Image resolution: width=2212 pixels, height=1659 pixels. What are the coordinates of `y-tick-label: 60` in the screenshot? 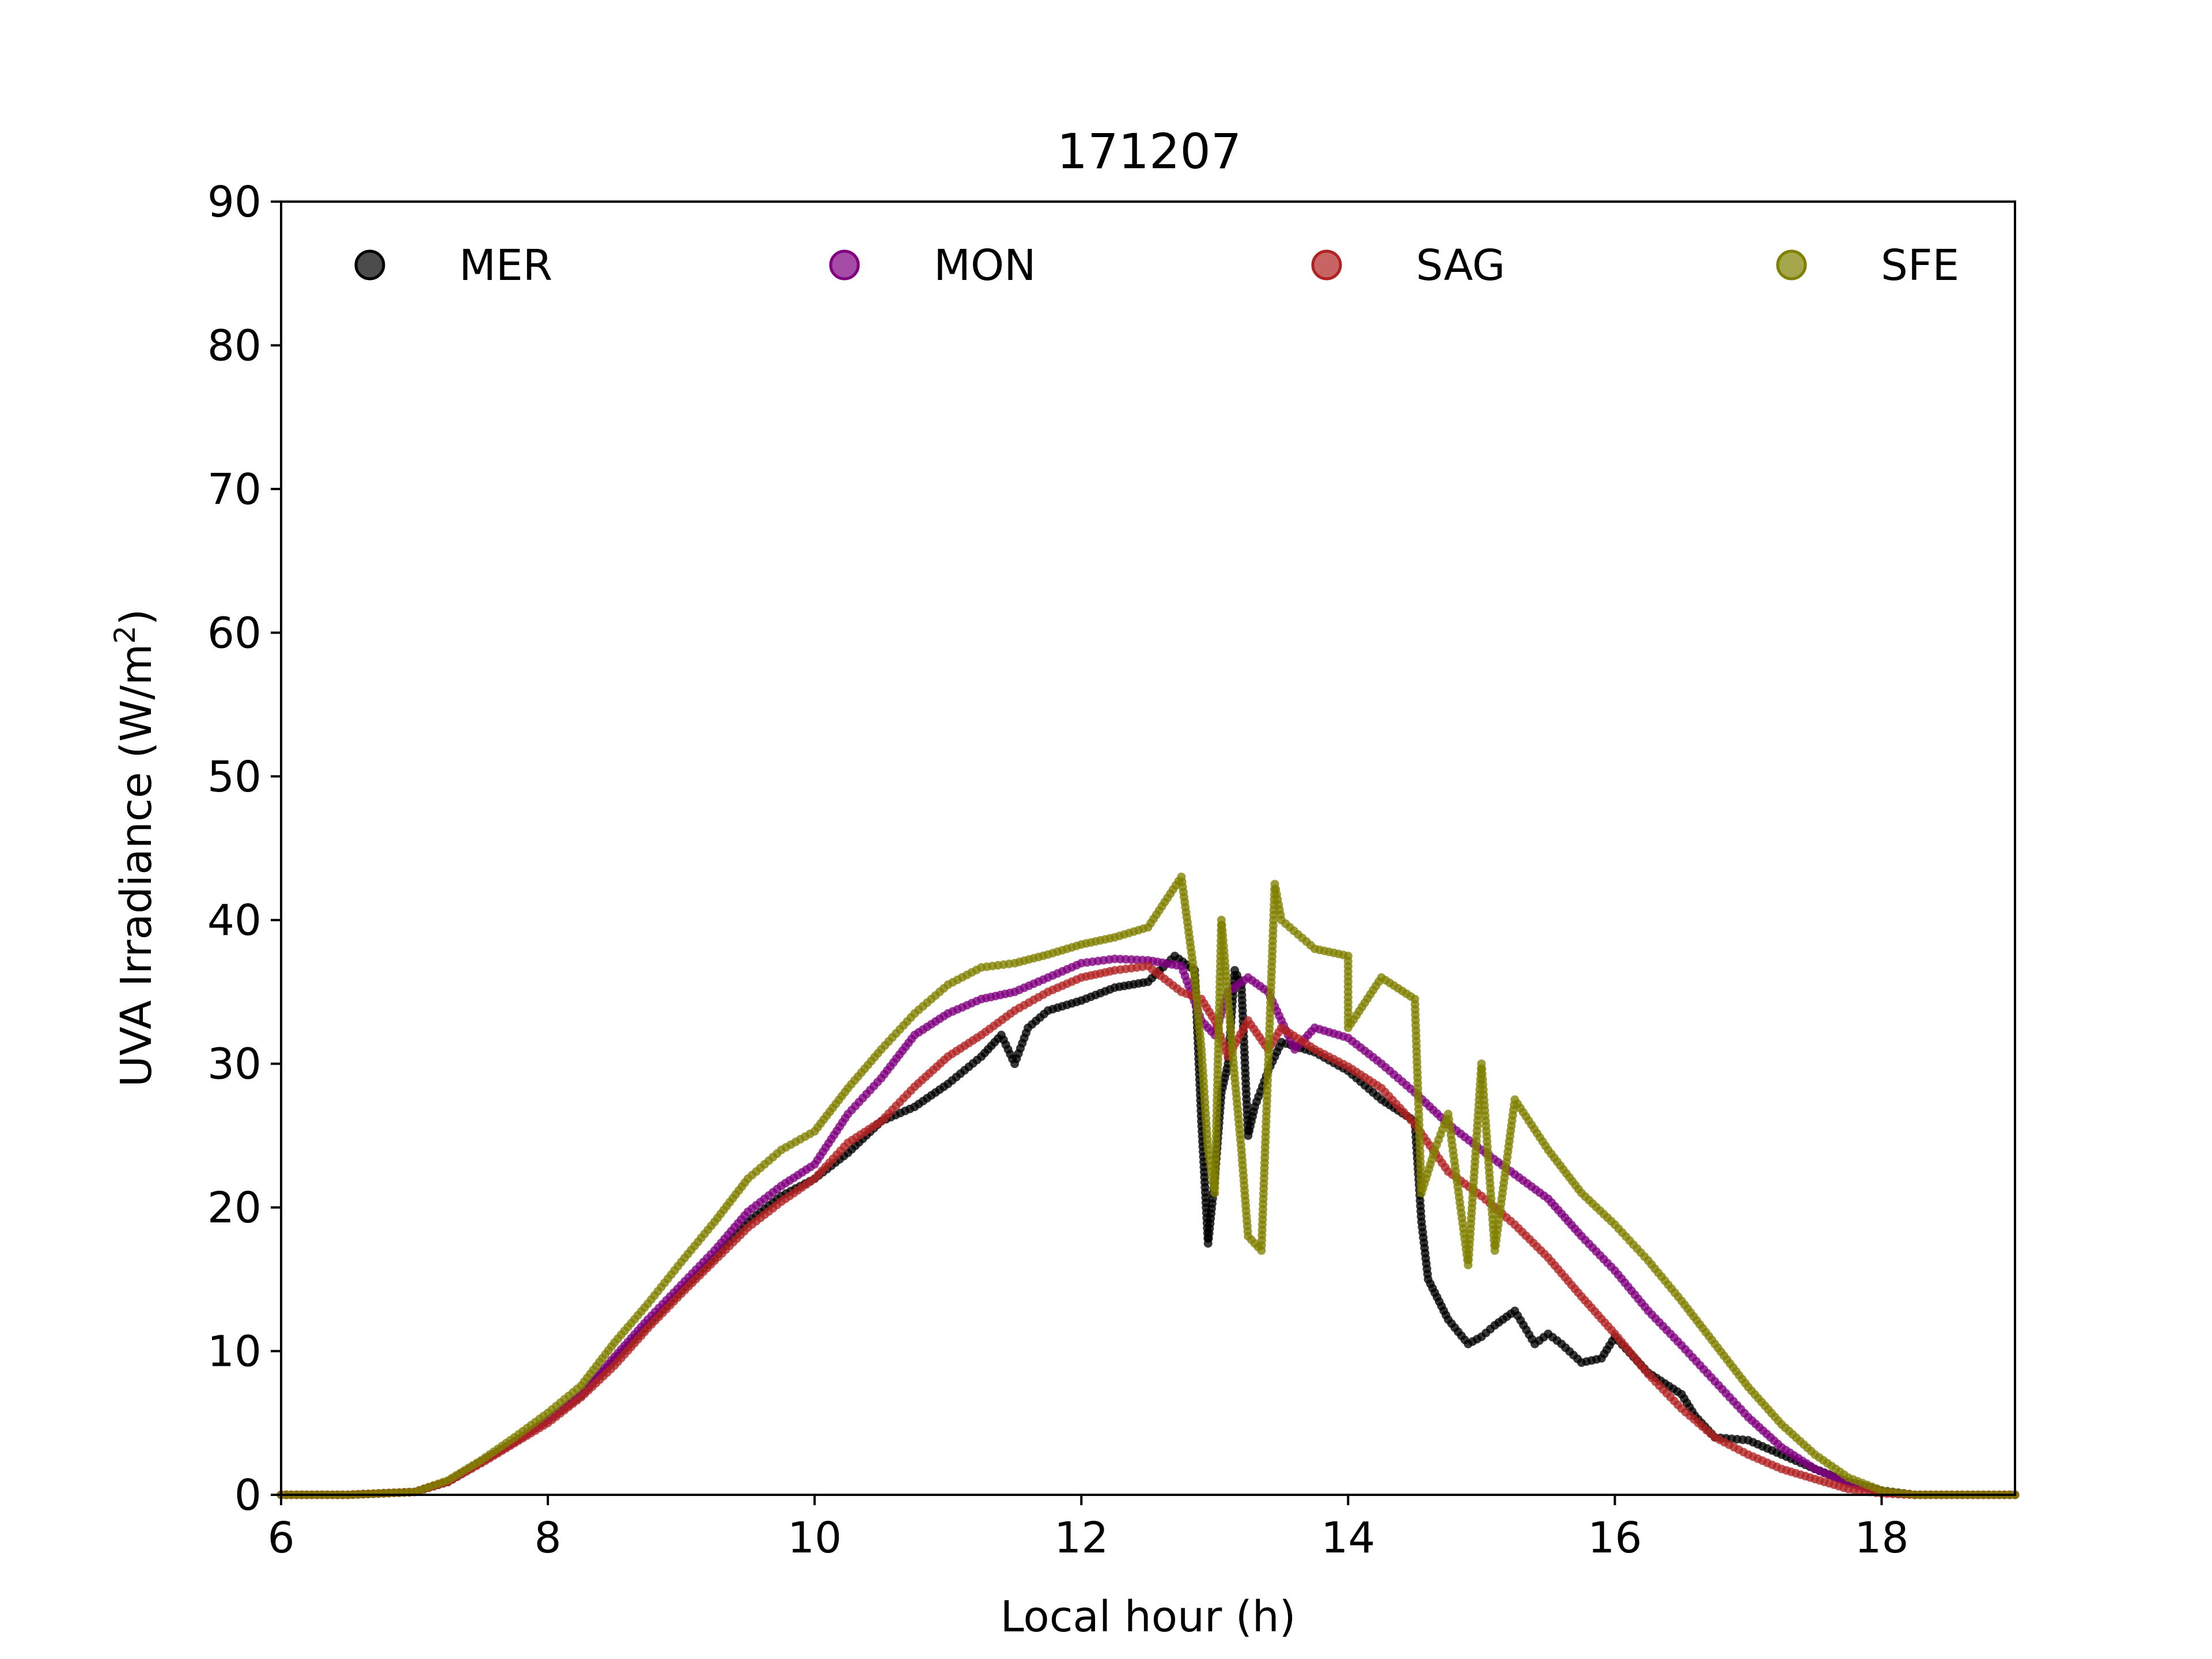 It's located at (234, 633).